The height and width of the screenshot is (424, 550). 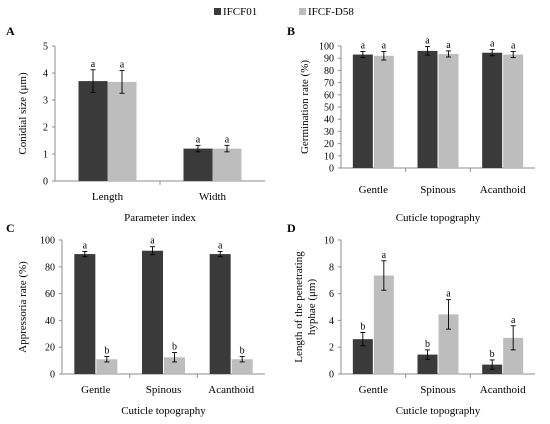 I want to click on y-tick-label-c: 60, so click(x=50, y=294).